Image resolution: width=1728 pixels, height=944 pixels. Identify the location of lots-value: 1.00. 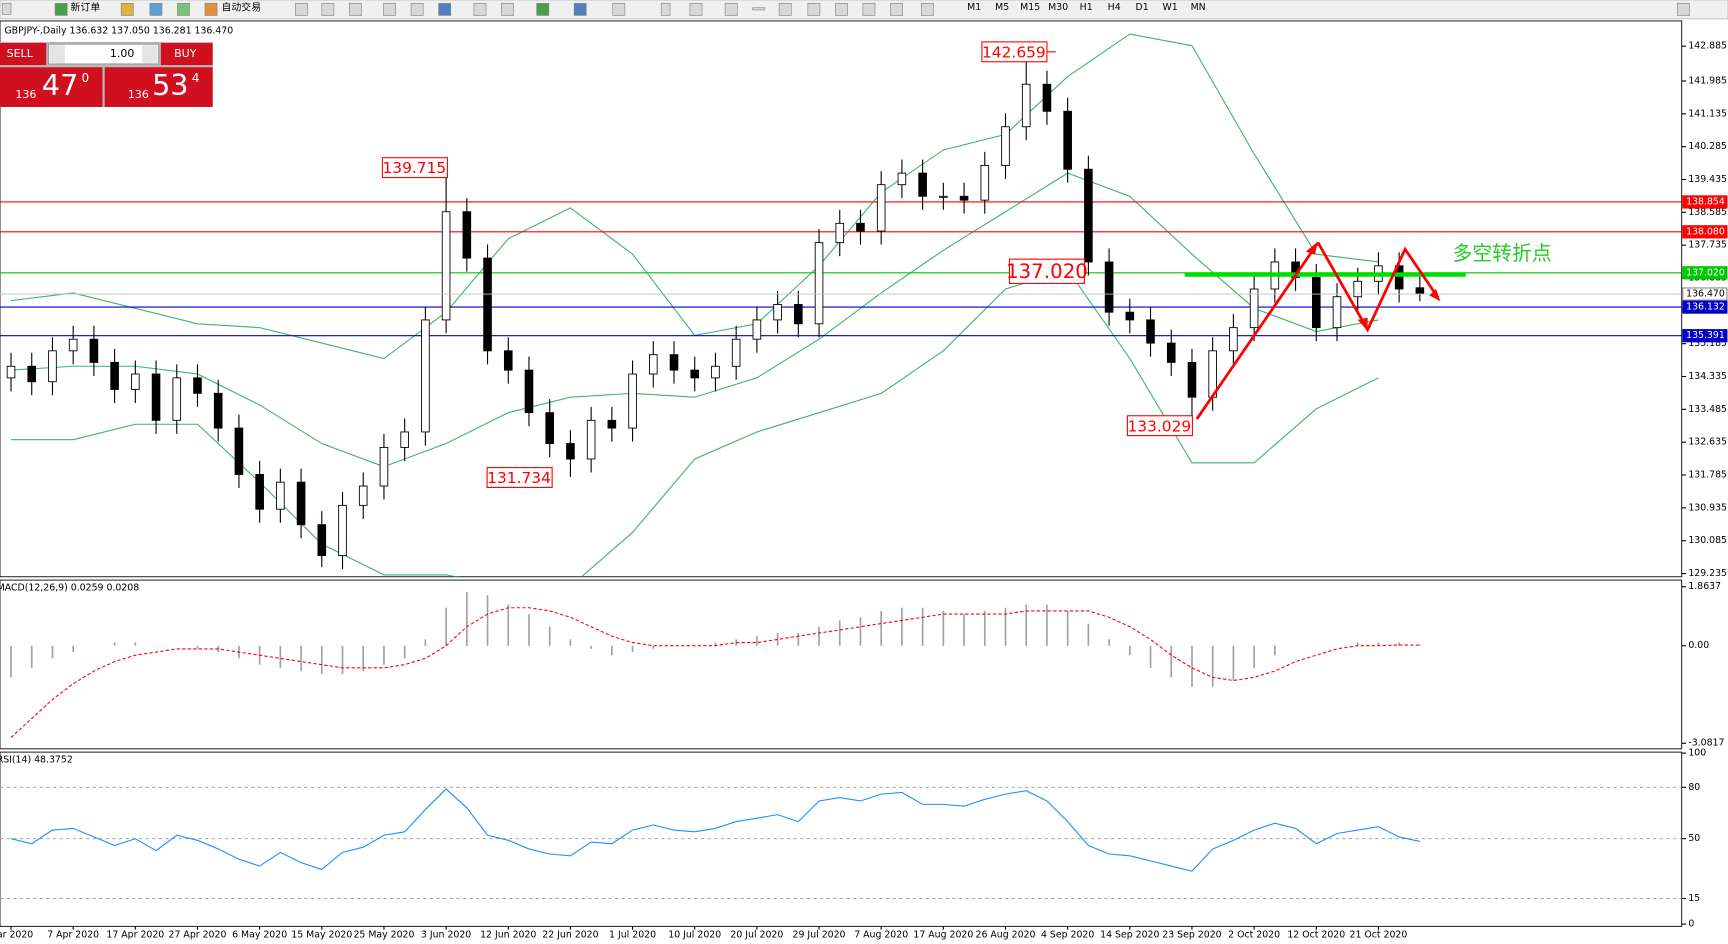
(122, 53).